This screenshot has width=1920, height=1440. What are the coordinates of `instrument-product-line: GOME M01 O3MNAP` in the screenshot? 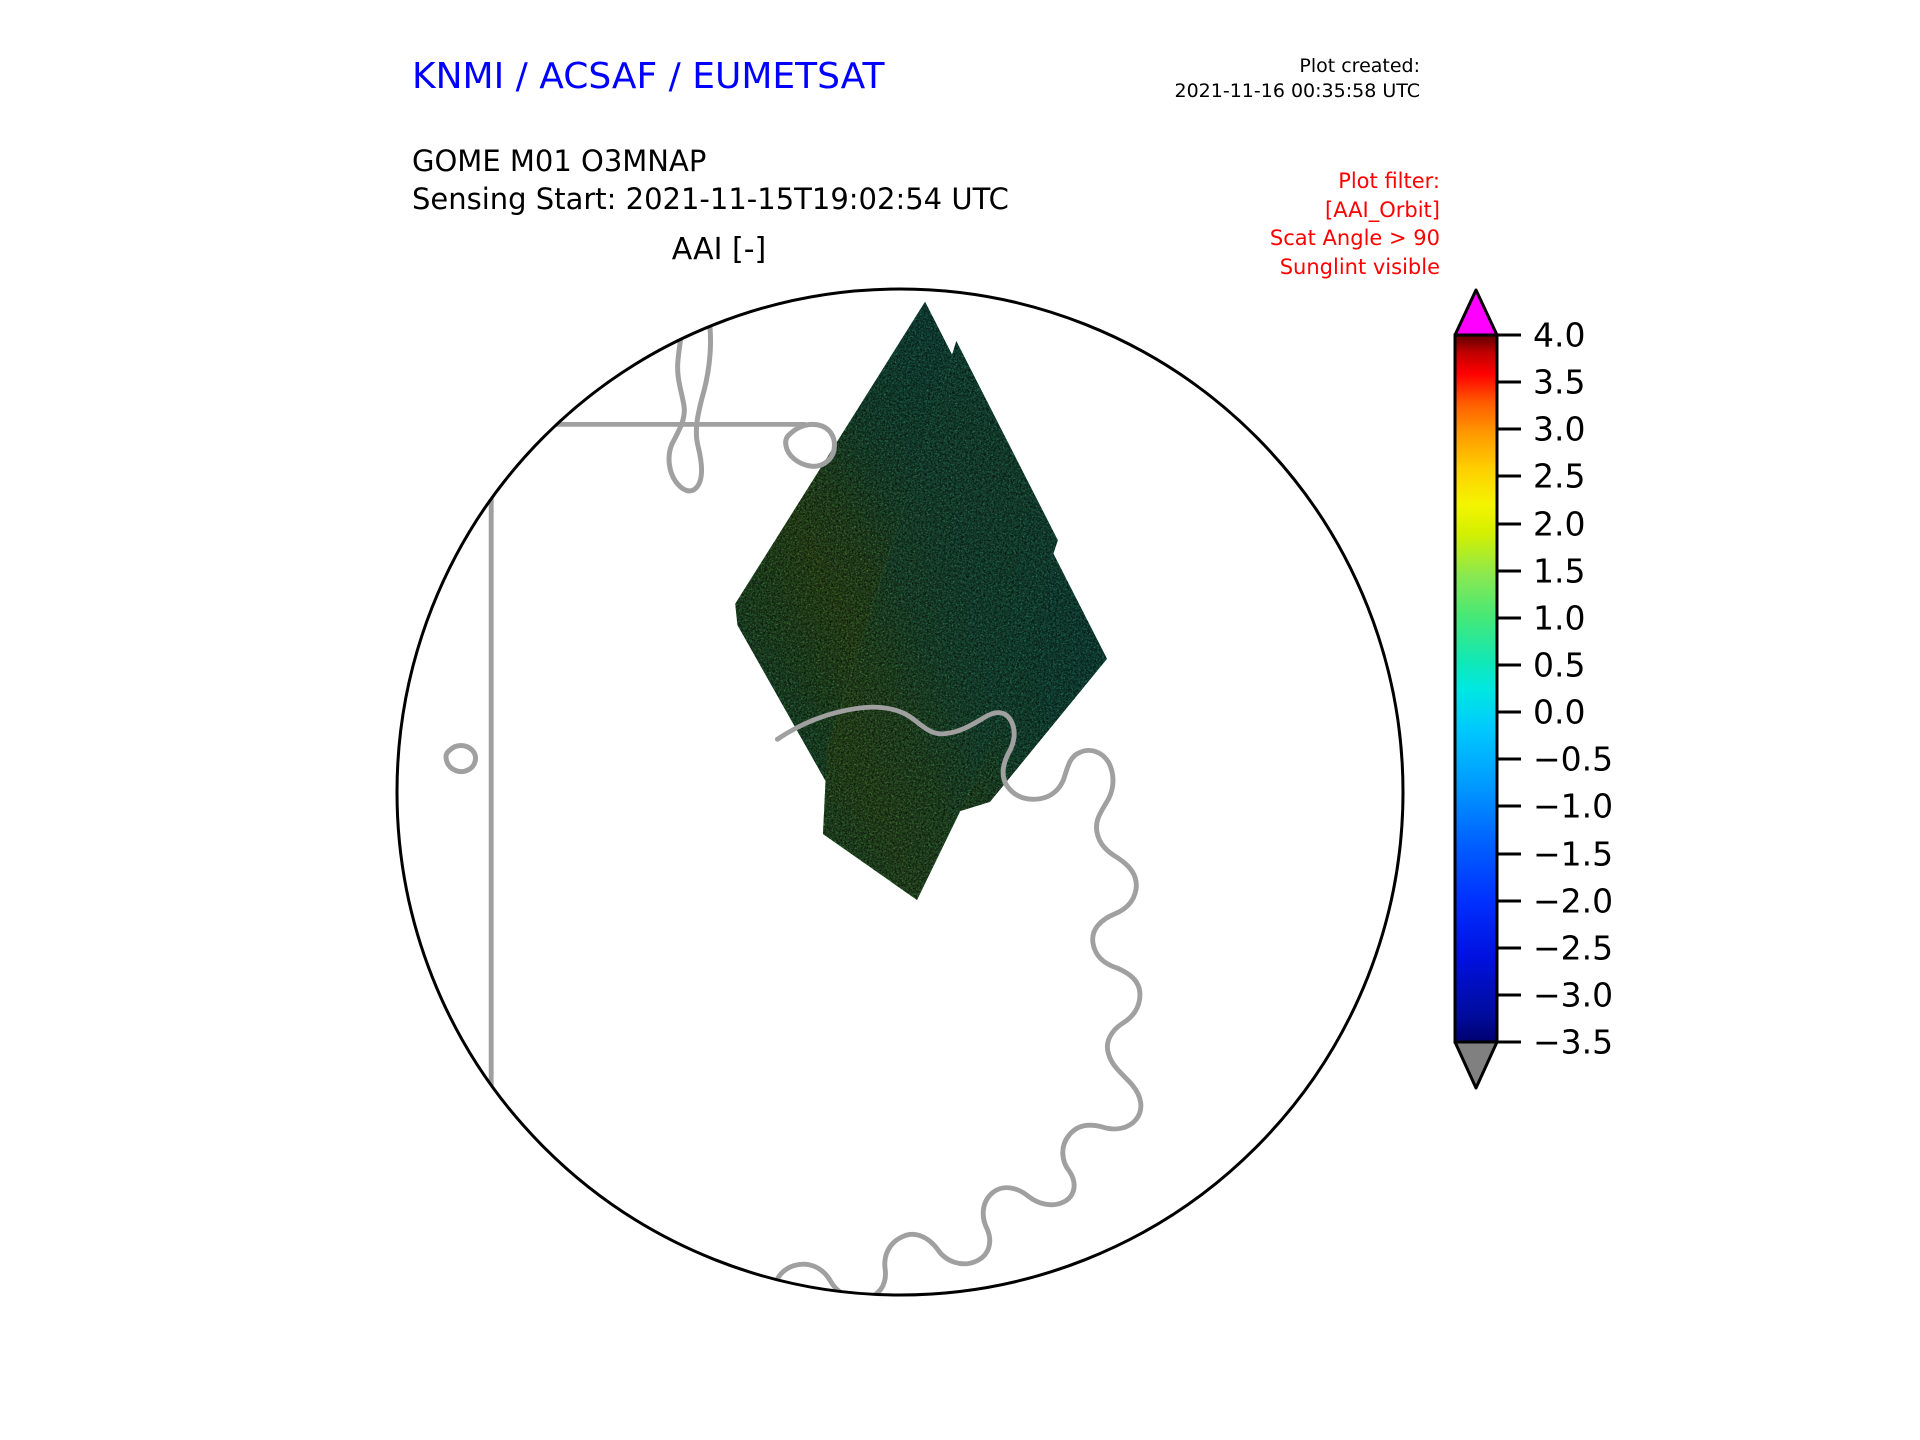 It's located at (559, 161).